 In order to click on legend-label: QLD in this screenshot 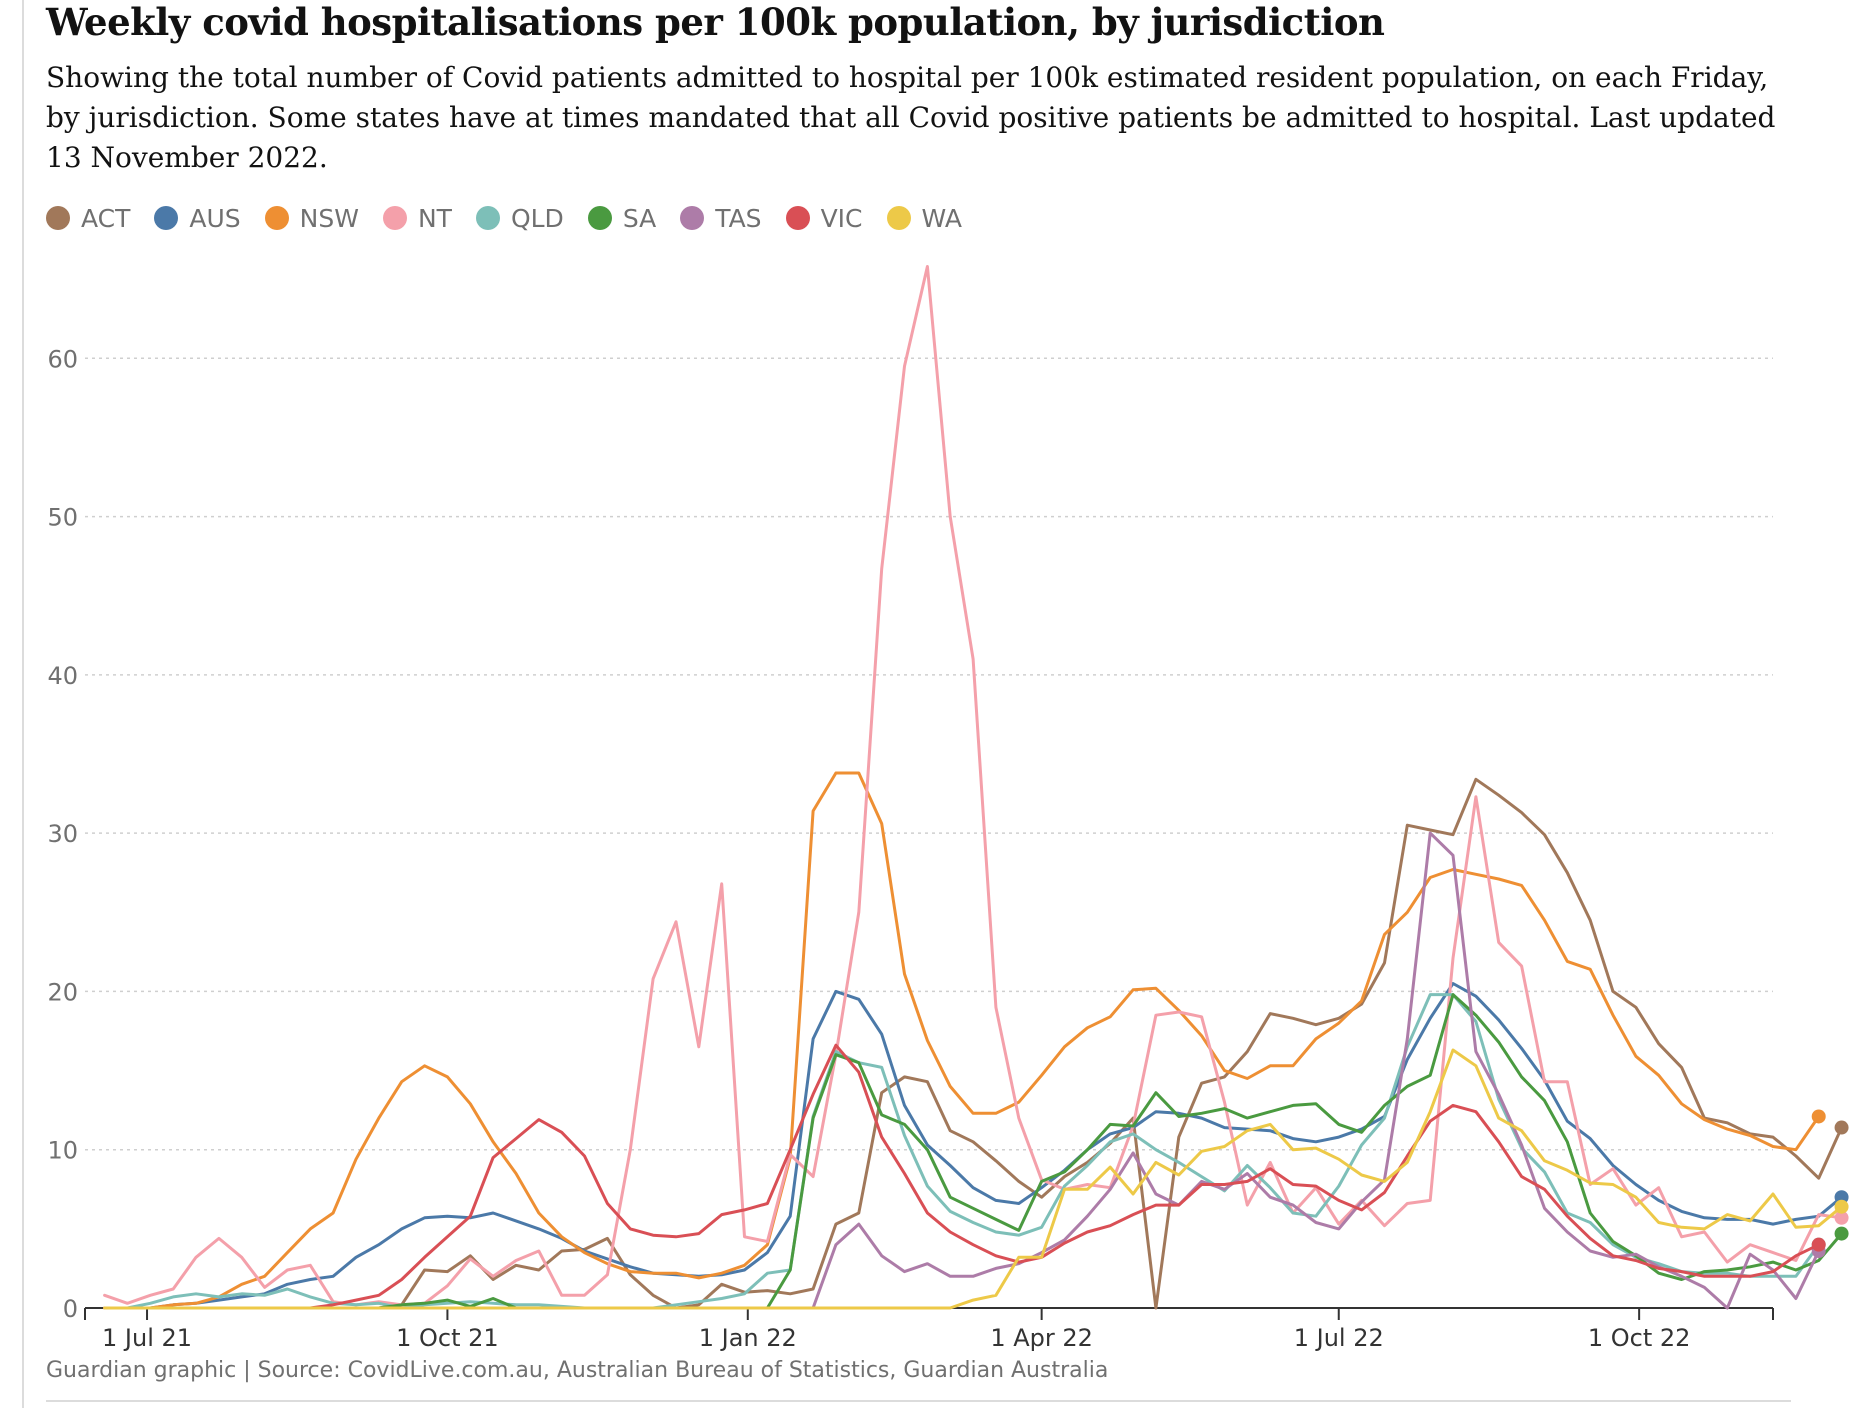, I will do `click(537, 218)`.